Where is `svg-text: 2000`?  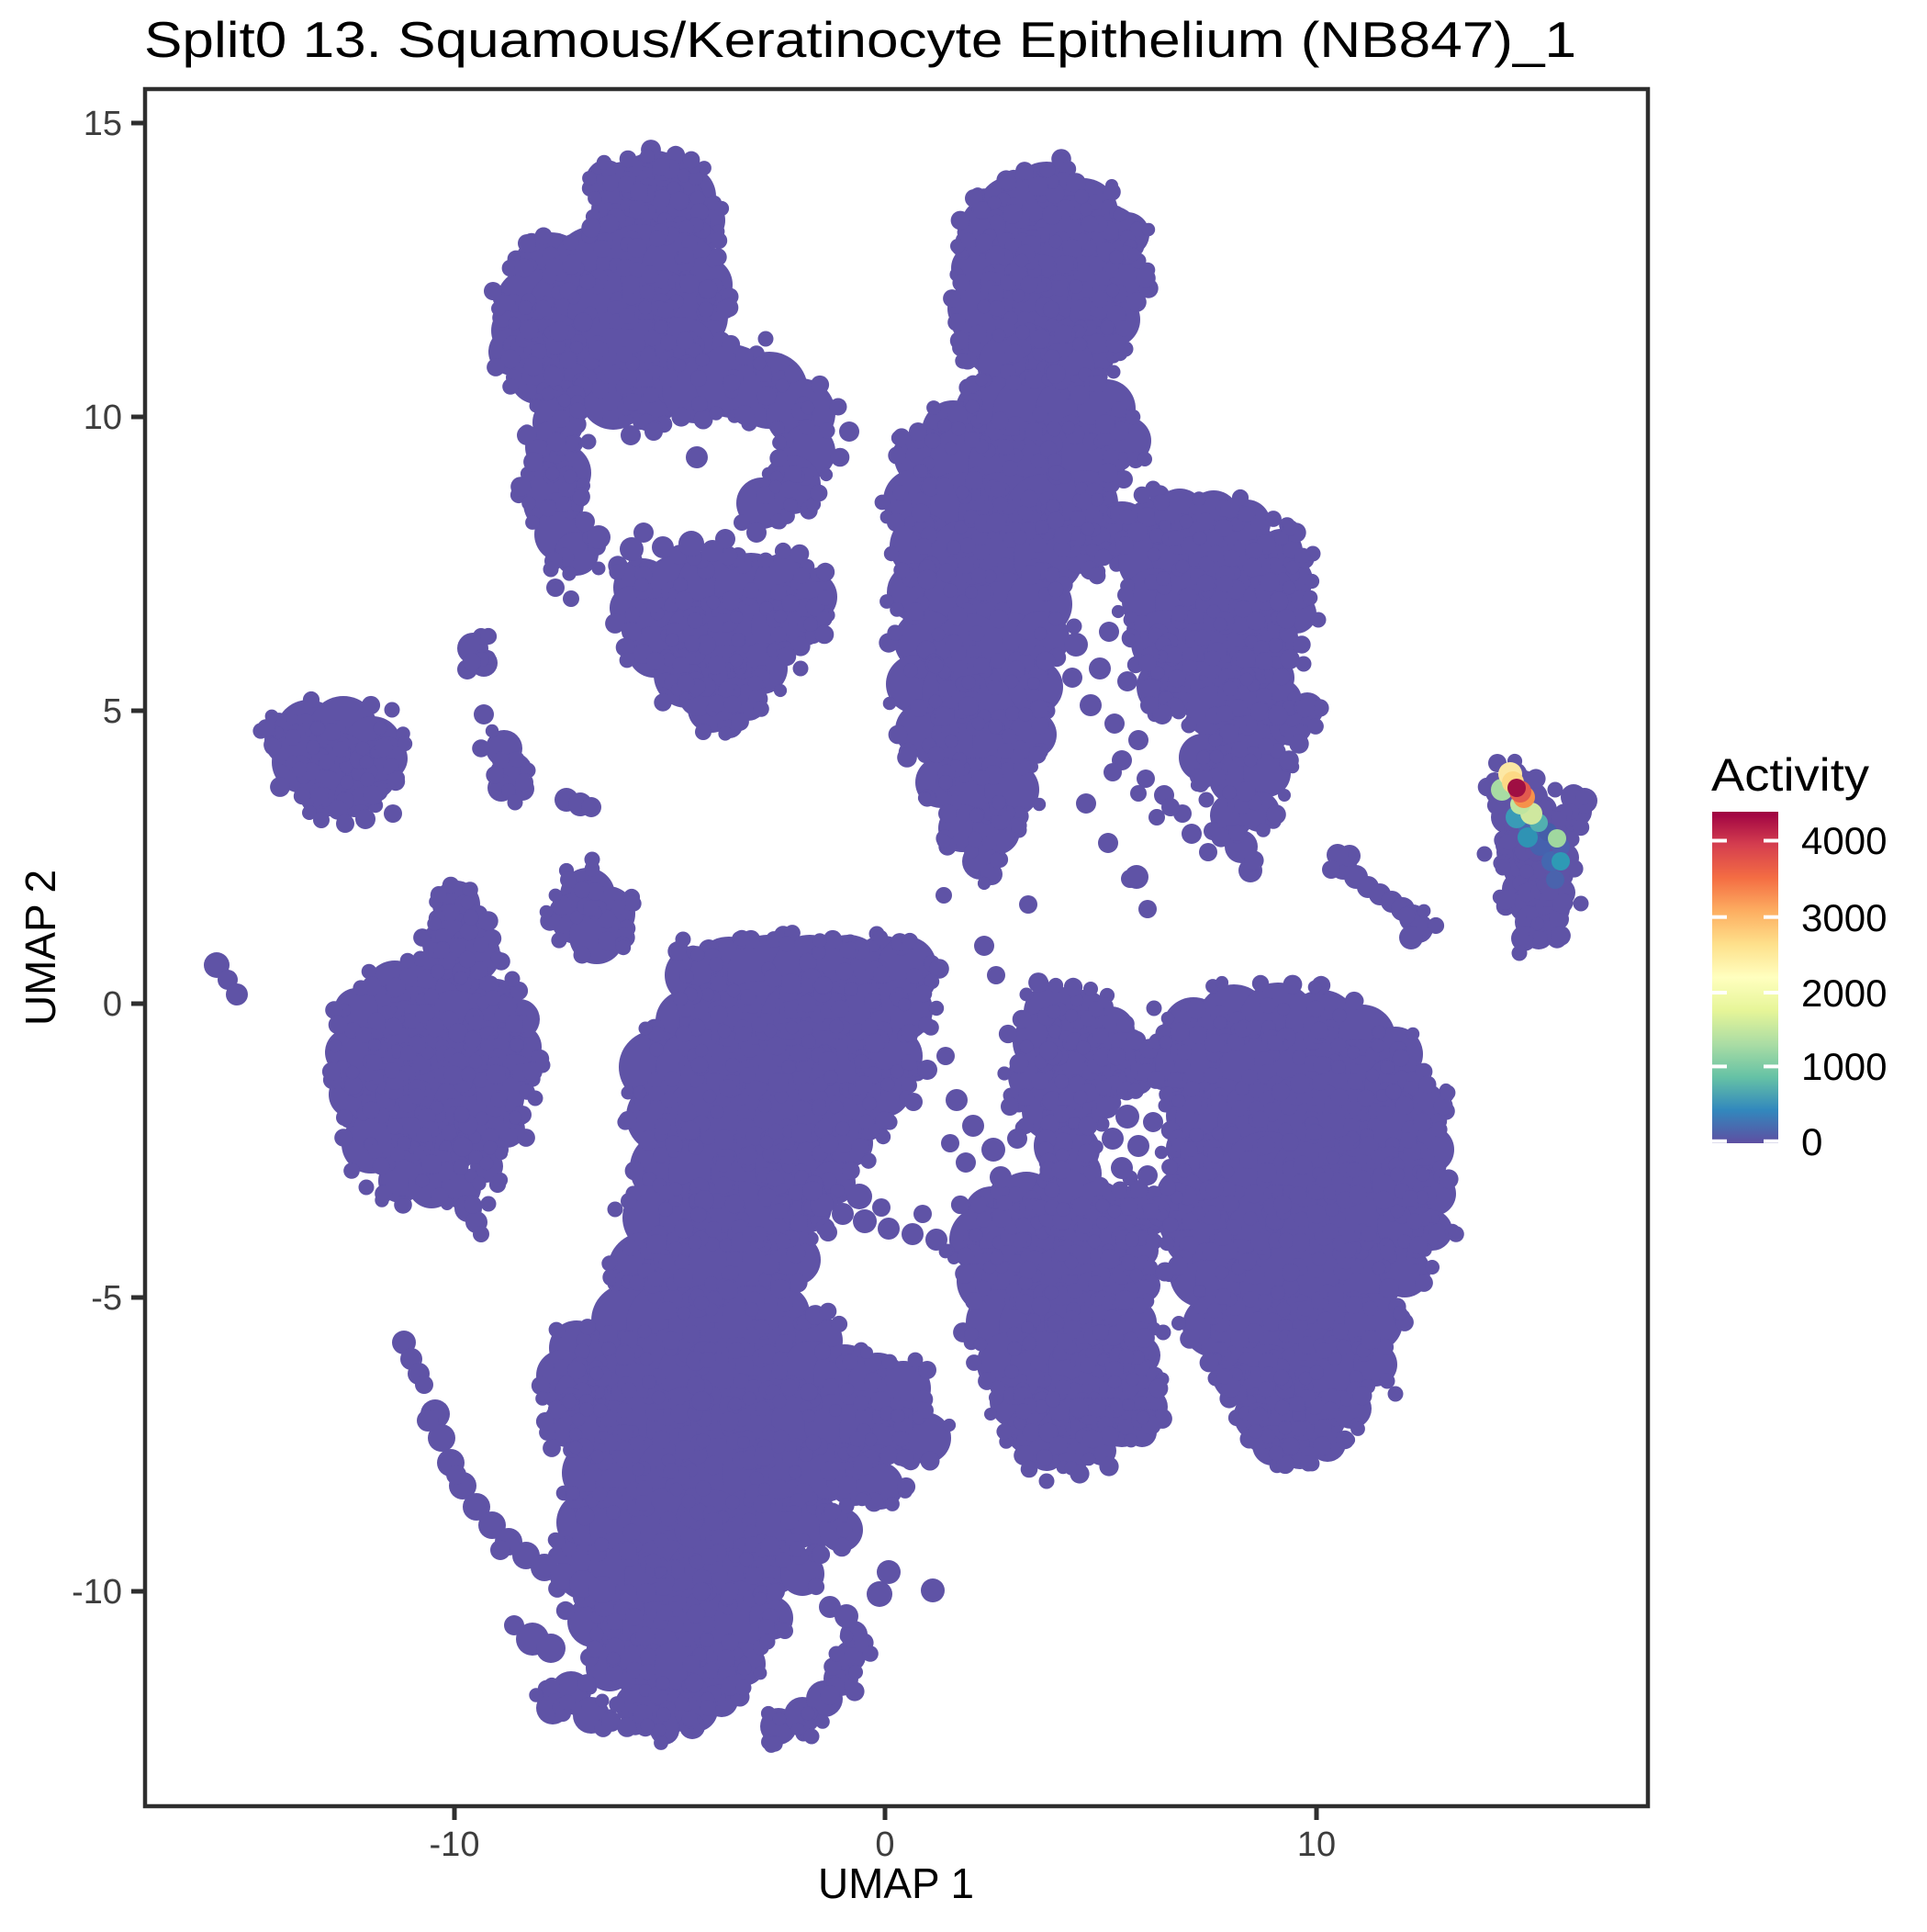
svg-text: 2000 is located at coordinates (1844, 993).